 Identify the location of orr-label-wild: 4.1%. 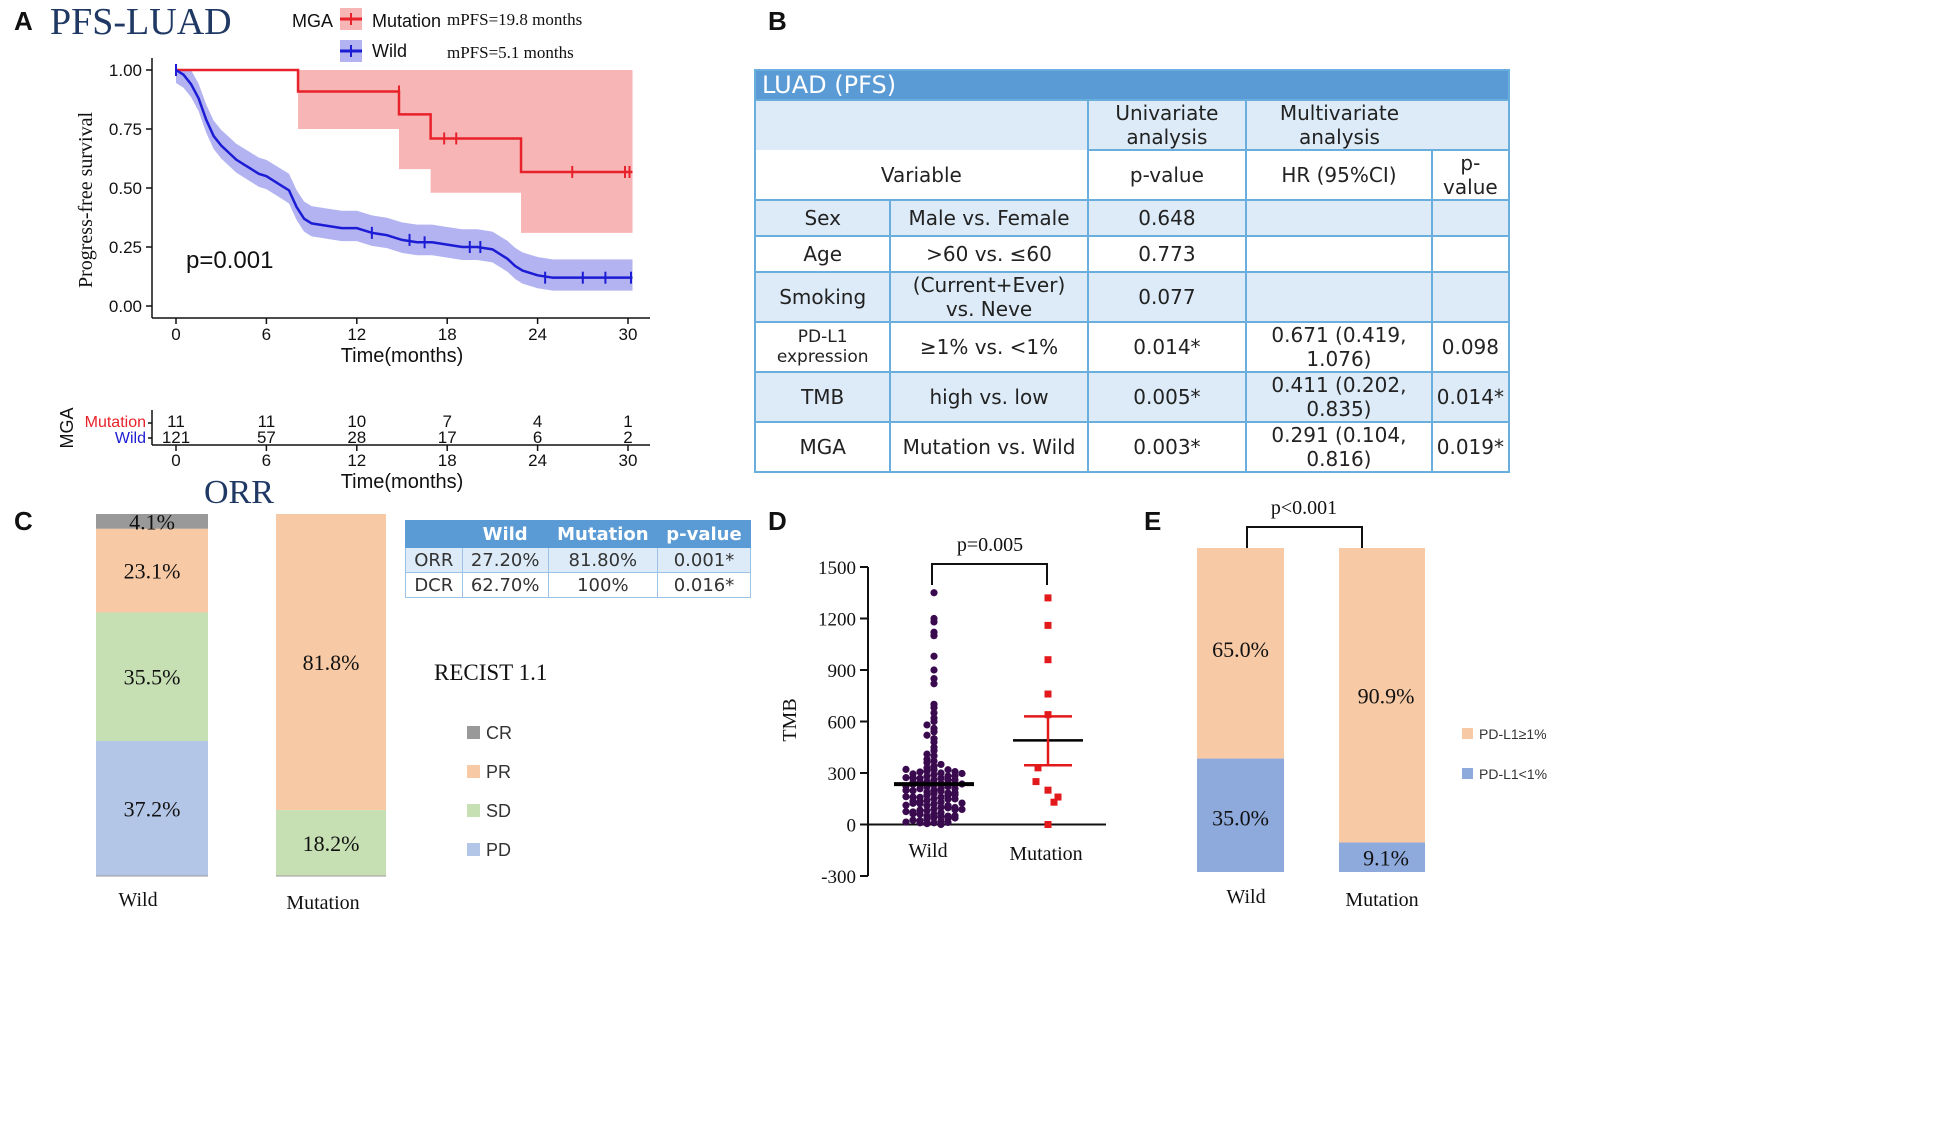
(152, 521).